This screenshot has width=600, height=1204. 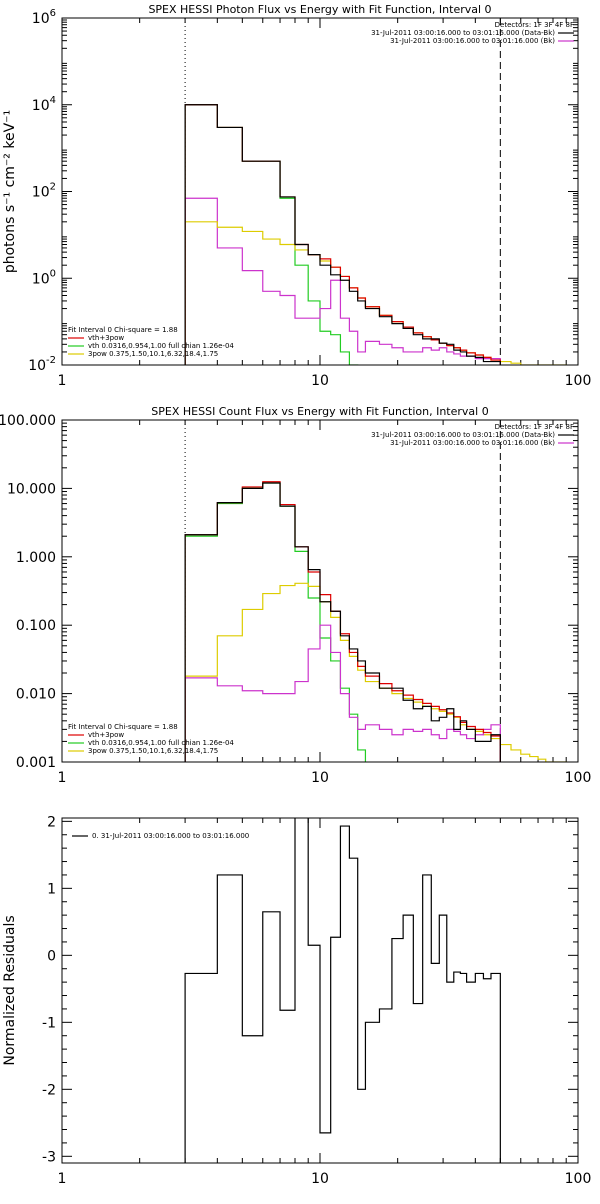 What do you see at coordinates (31, 489) in the screenshot?
I see `y-tick-label: 10.000` at bounding box center [31, 489].